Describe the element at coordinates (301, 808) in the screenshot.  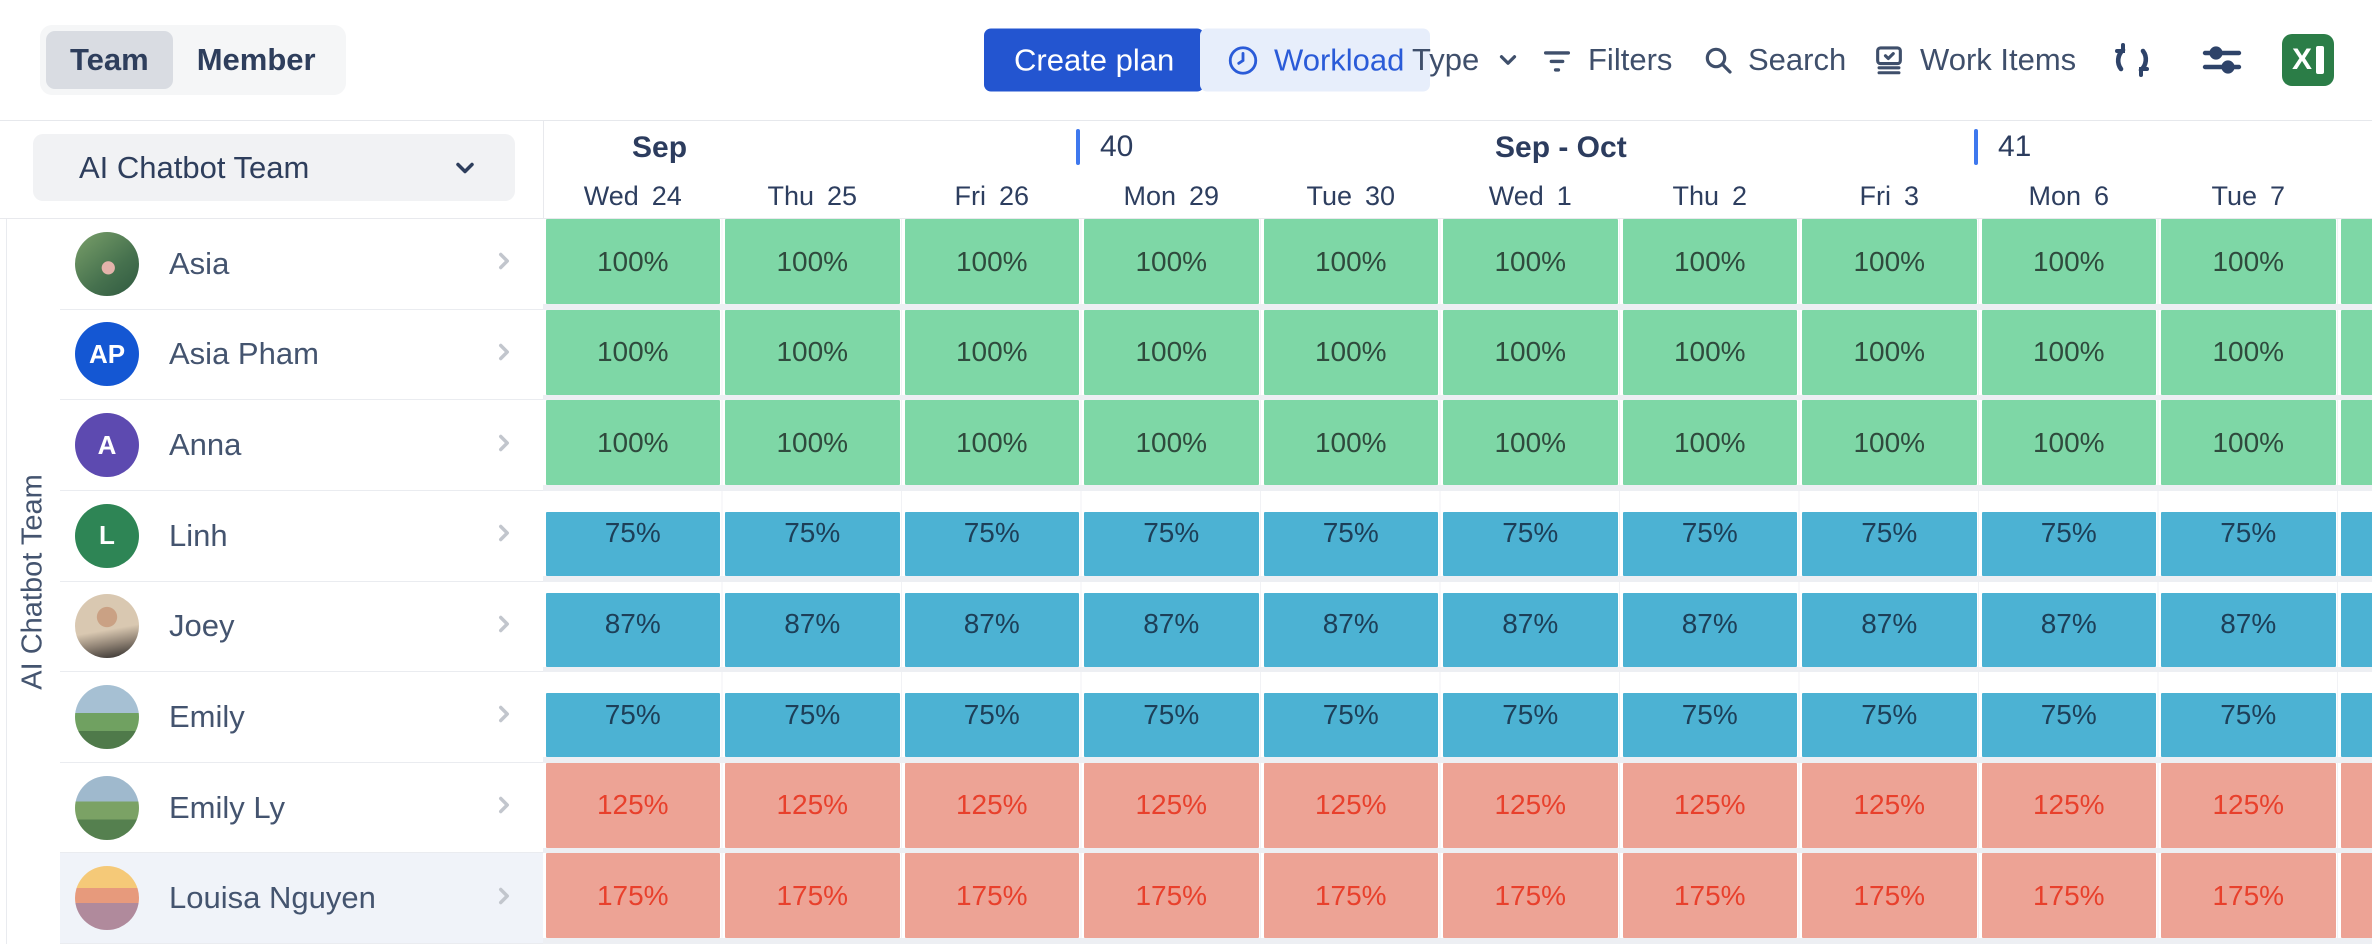
I see `member-row: Emily Ly` at that location.